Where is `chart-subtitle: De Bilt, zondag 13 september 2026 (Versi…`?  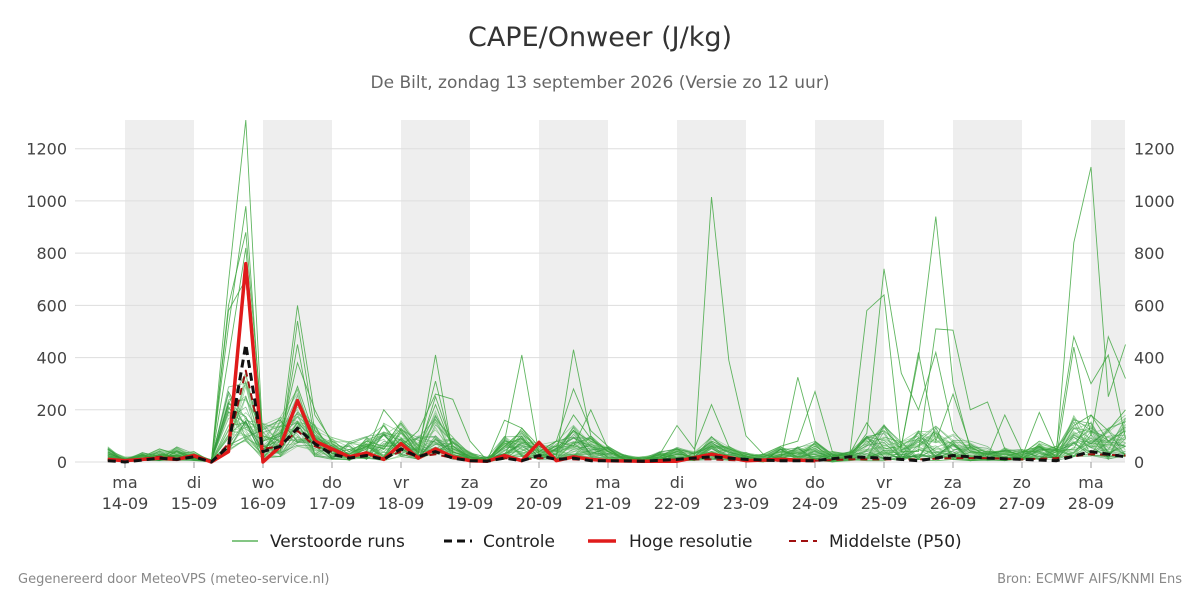
chart-subtitle: De Bilt, zondag 13 september 2026 (Versi… is located at coordinates (600, 83).